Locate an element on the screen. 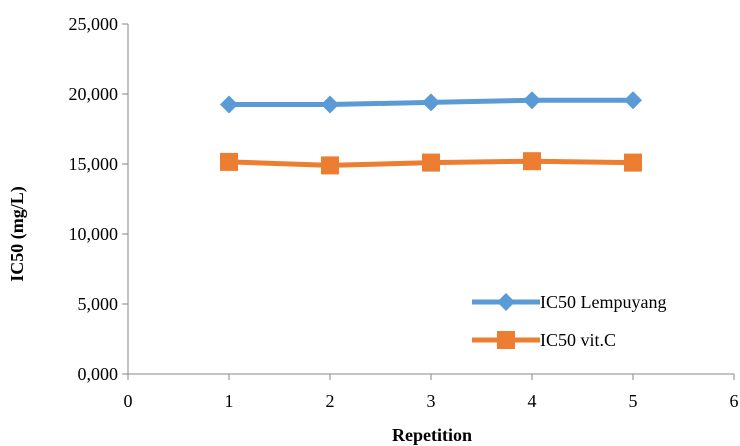 The image size is (740, 446). legend: IC50 Lempuyang IC50 vit.C is located at coordinates (569, 321).